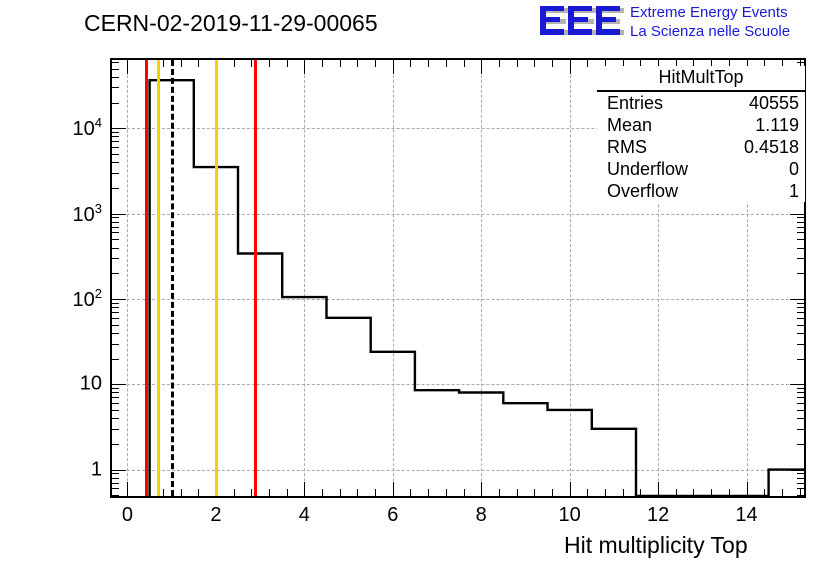  What do you see at coordinates (627, 147) in the screenshot?
I see `stats-row-key: RMS` at bounding box center [627, 147].